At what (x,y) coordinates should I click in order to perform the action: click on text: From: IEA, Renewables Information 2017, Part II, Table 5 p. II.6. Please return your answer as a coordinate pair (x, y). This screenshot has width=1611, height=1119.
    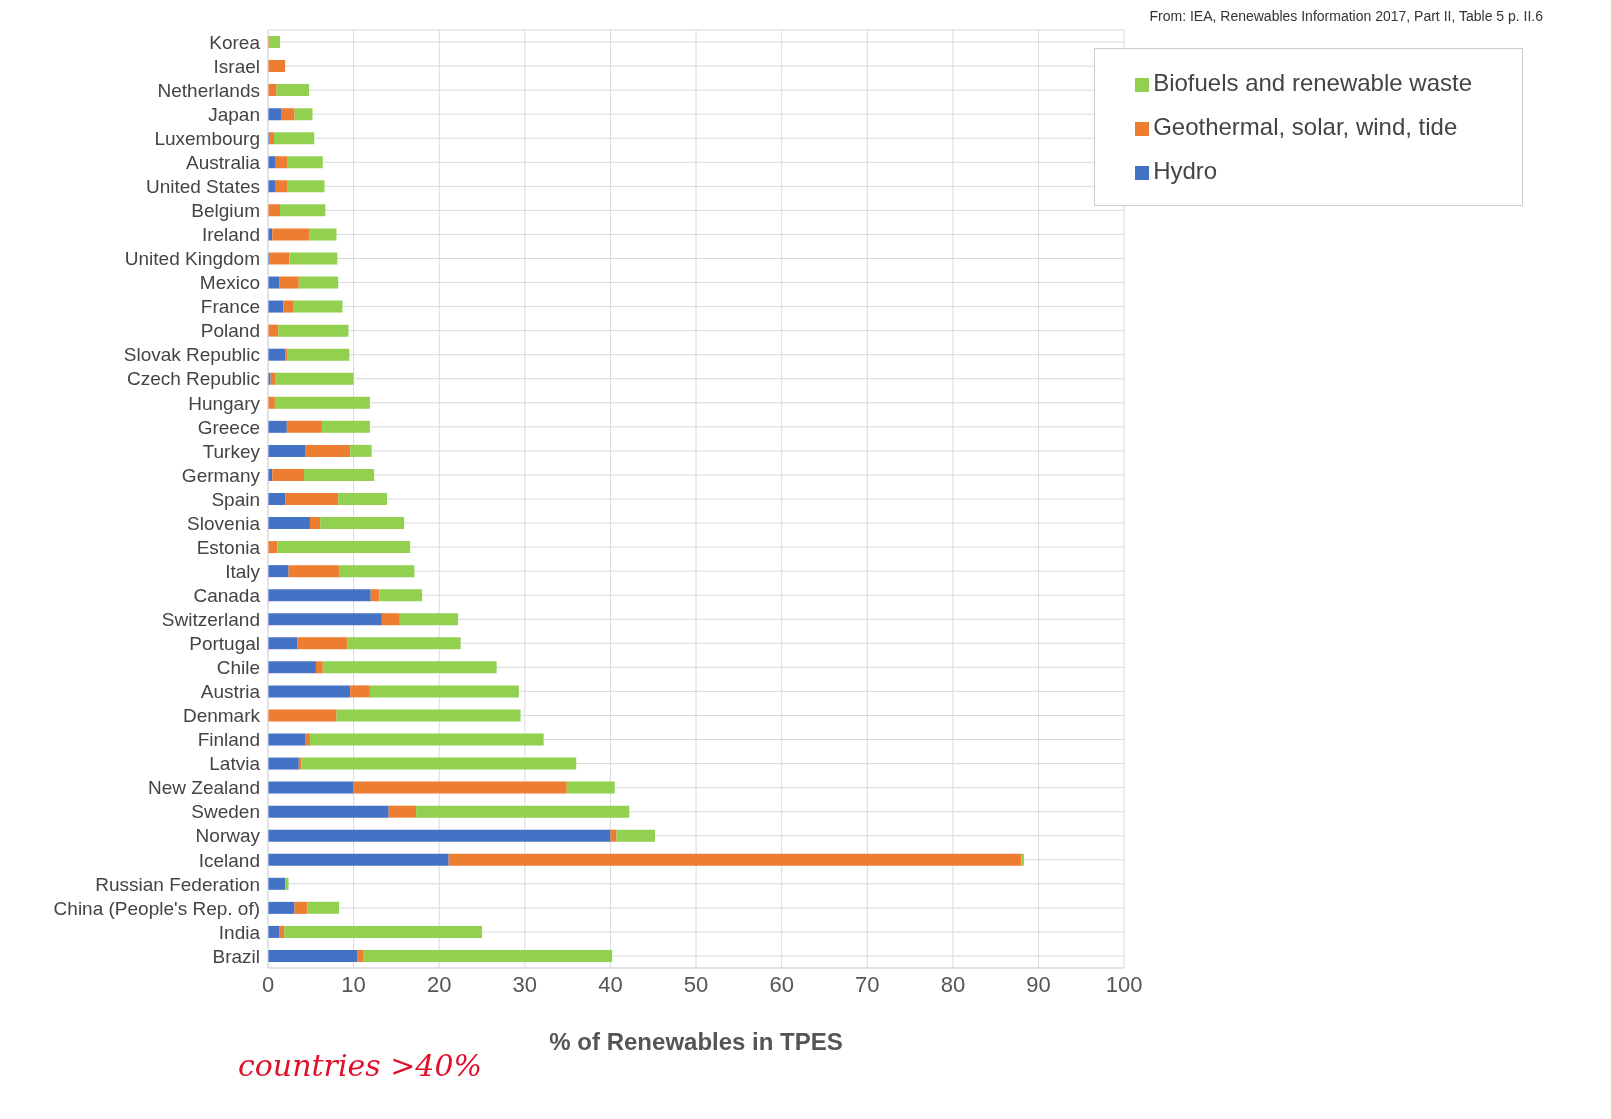
    Looking at the image, I should click on (1346, 16).